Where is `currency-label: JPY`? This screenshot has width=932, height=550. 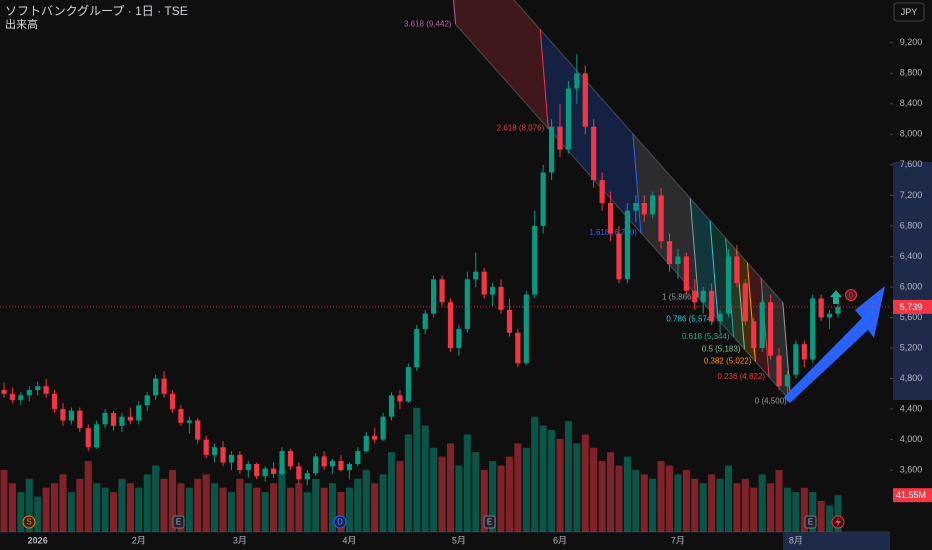 currency-label: JPY is located at coordinates (909, 12).